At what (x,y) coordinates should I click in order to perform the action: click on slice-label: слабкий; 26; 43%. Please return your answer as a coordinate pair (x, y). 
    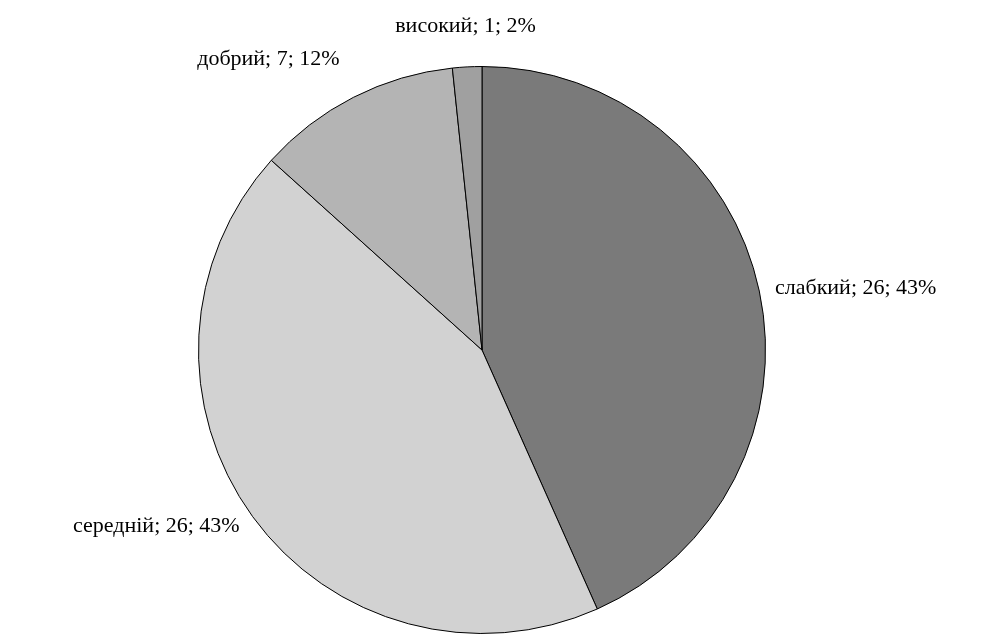
    Looking at the image, I should click on (855, 286).